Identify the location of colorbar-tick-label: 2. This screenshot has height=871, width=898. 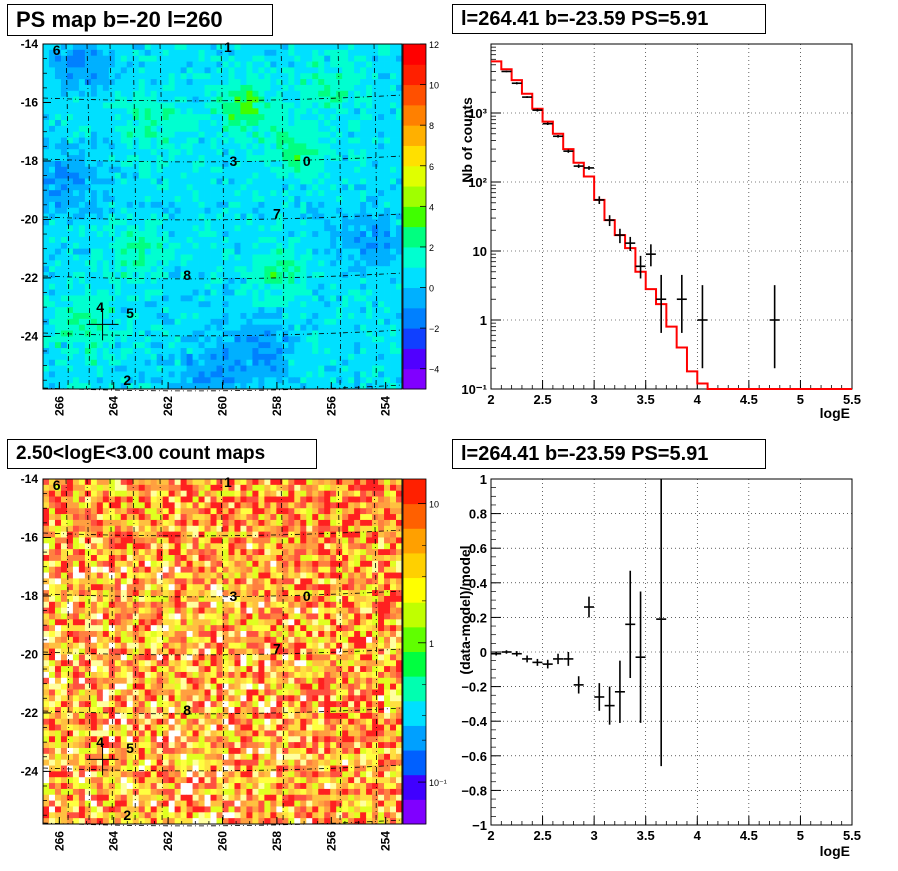
(431, 248).